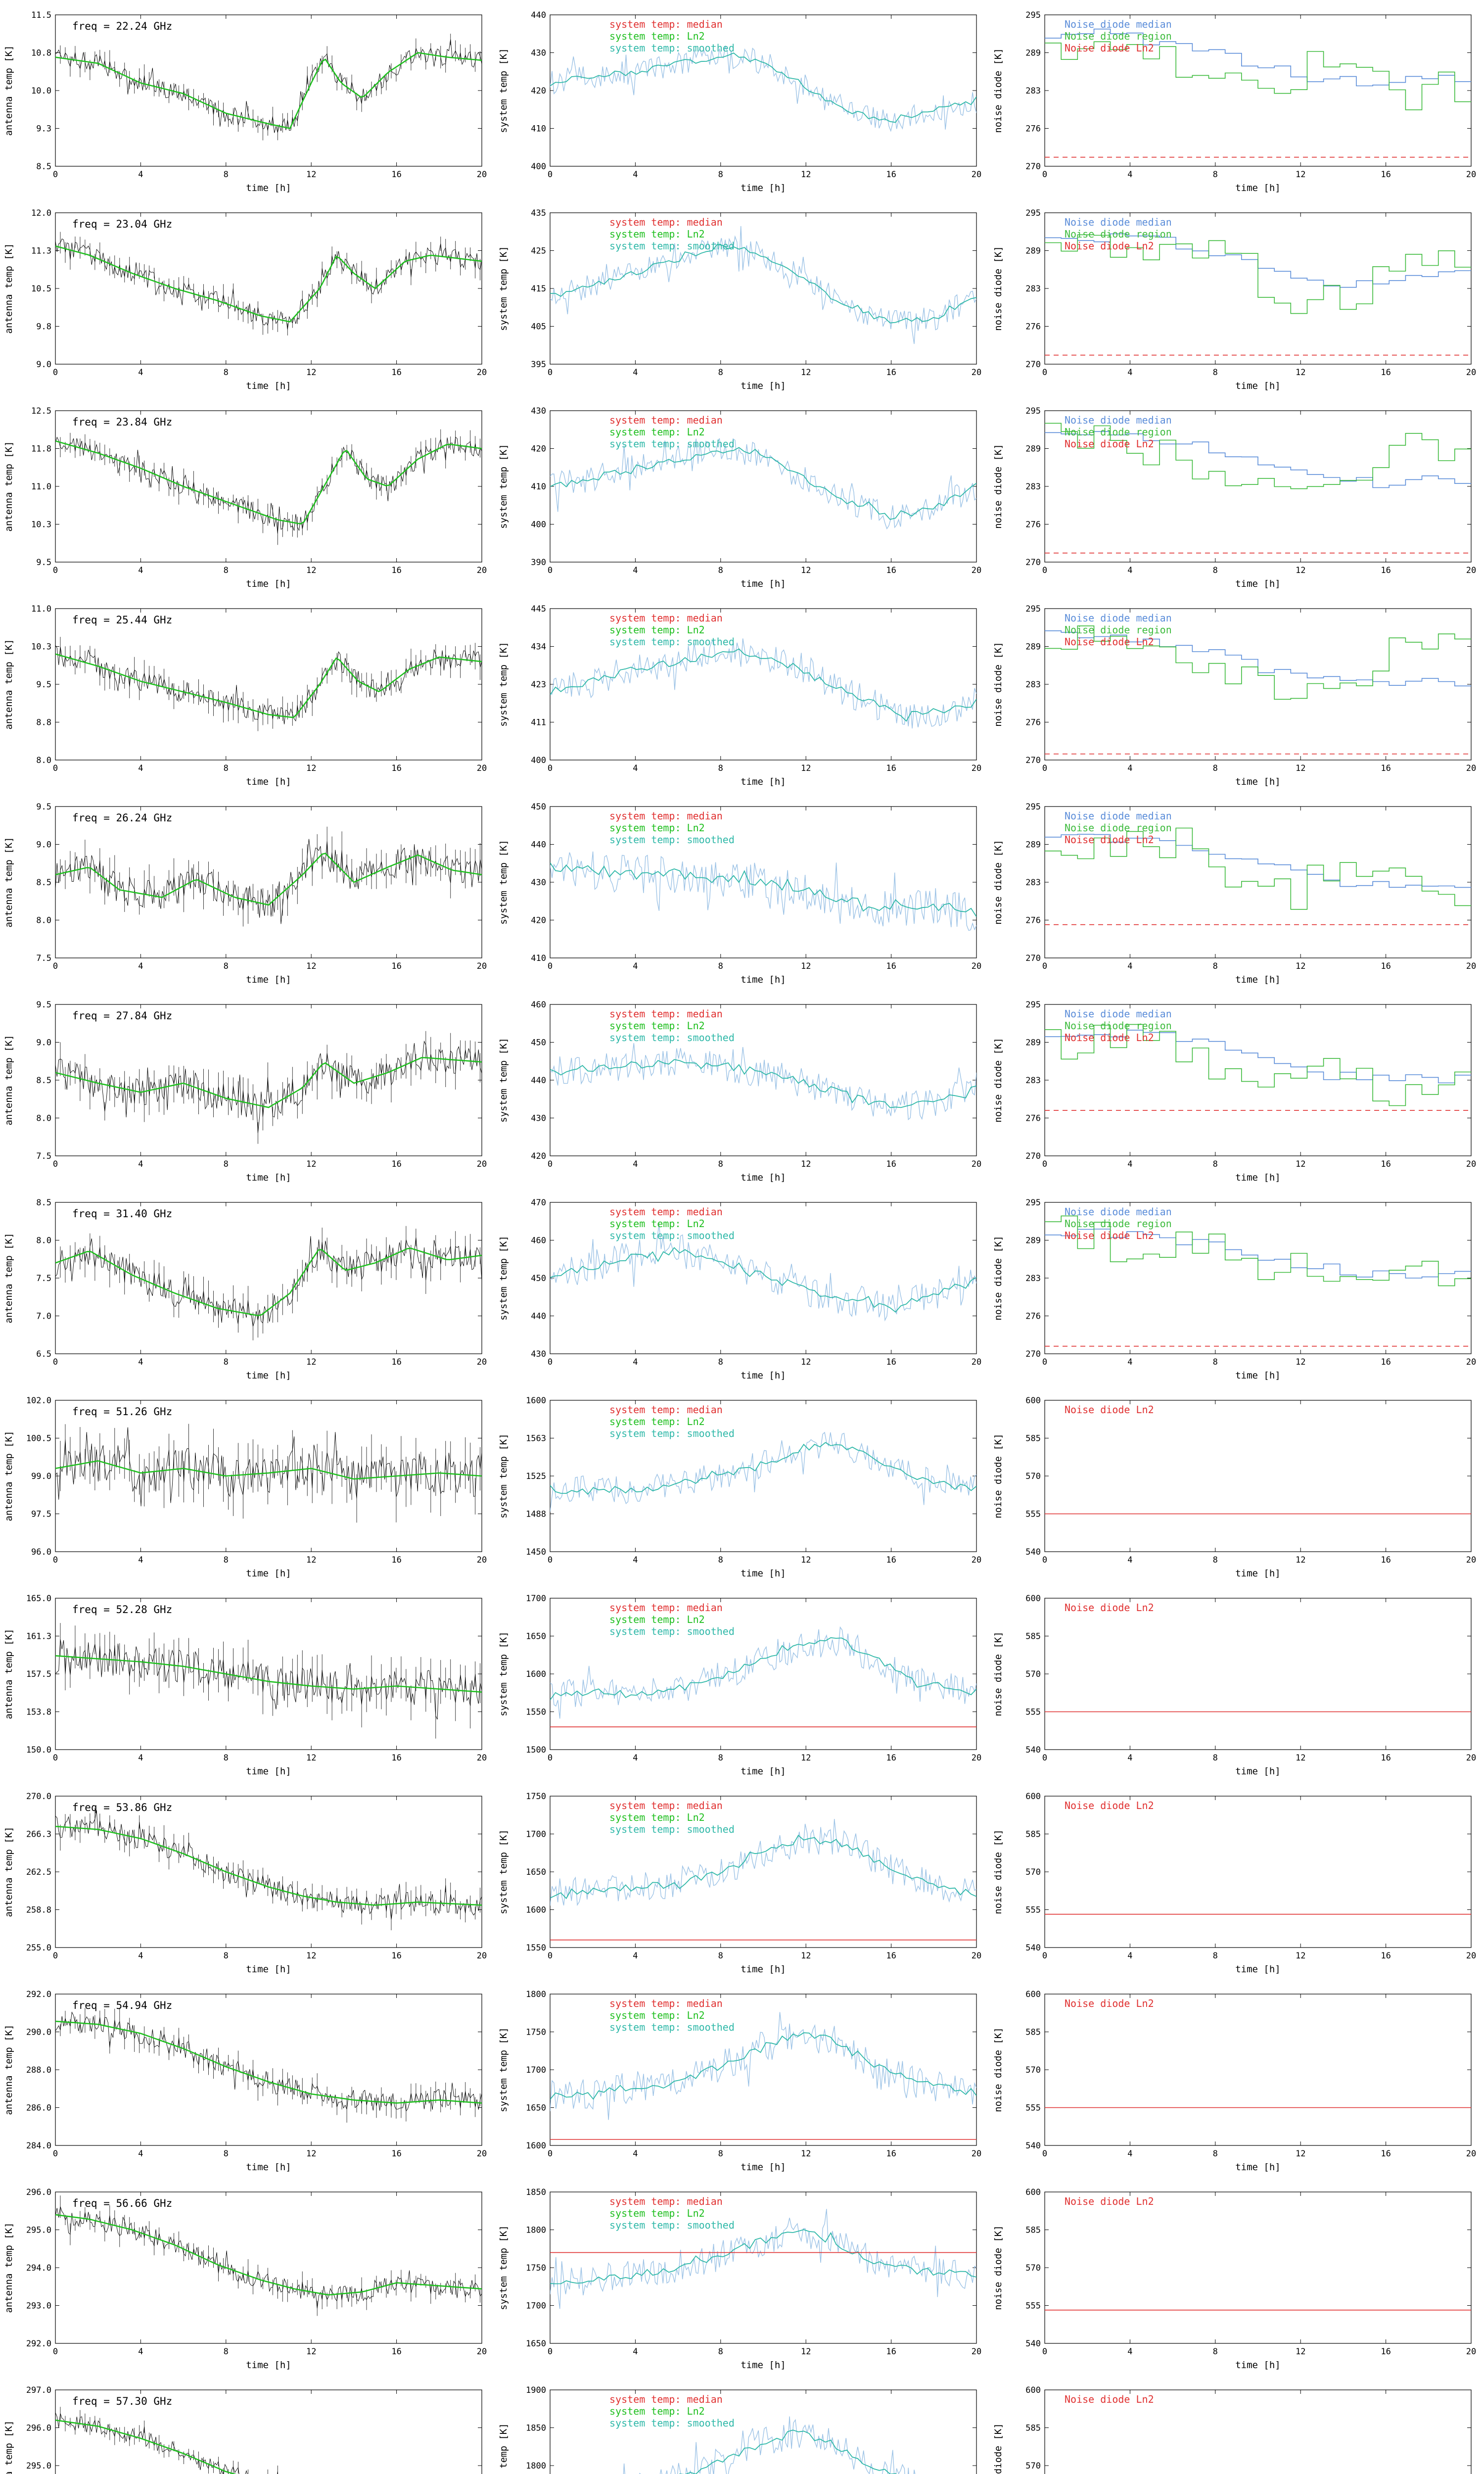 This screenshot has height=2474, width=1484. What do you see at coordinates (41, 1552) in the screenshot?
I see `svg-text: 96.0` at bounding box center [41, 1552].